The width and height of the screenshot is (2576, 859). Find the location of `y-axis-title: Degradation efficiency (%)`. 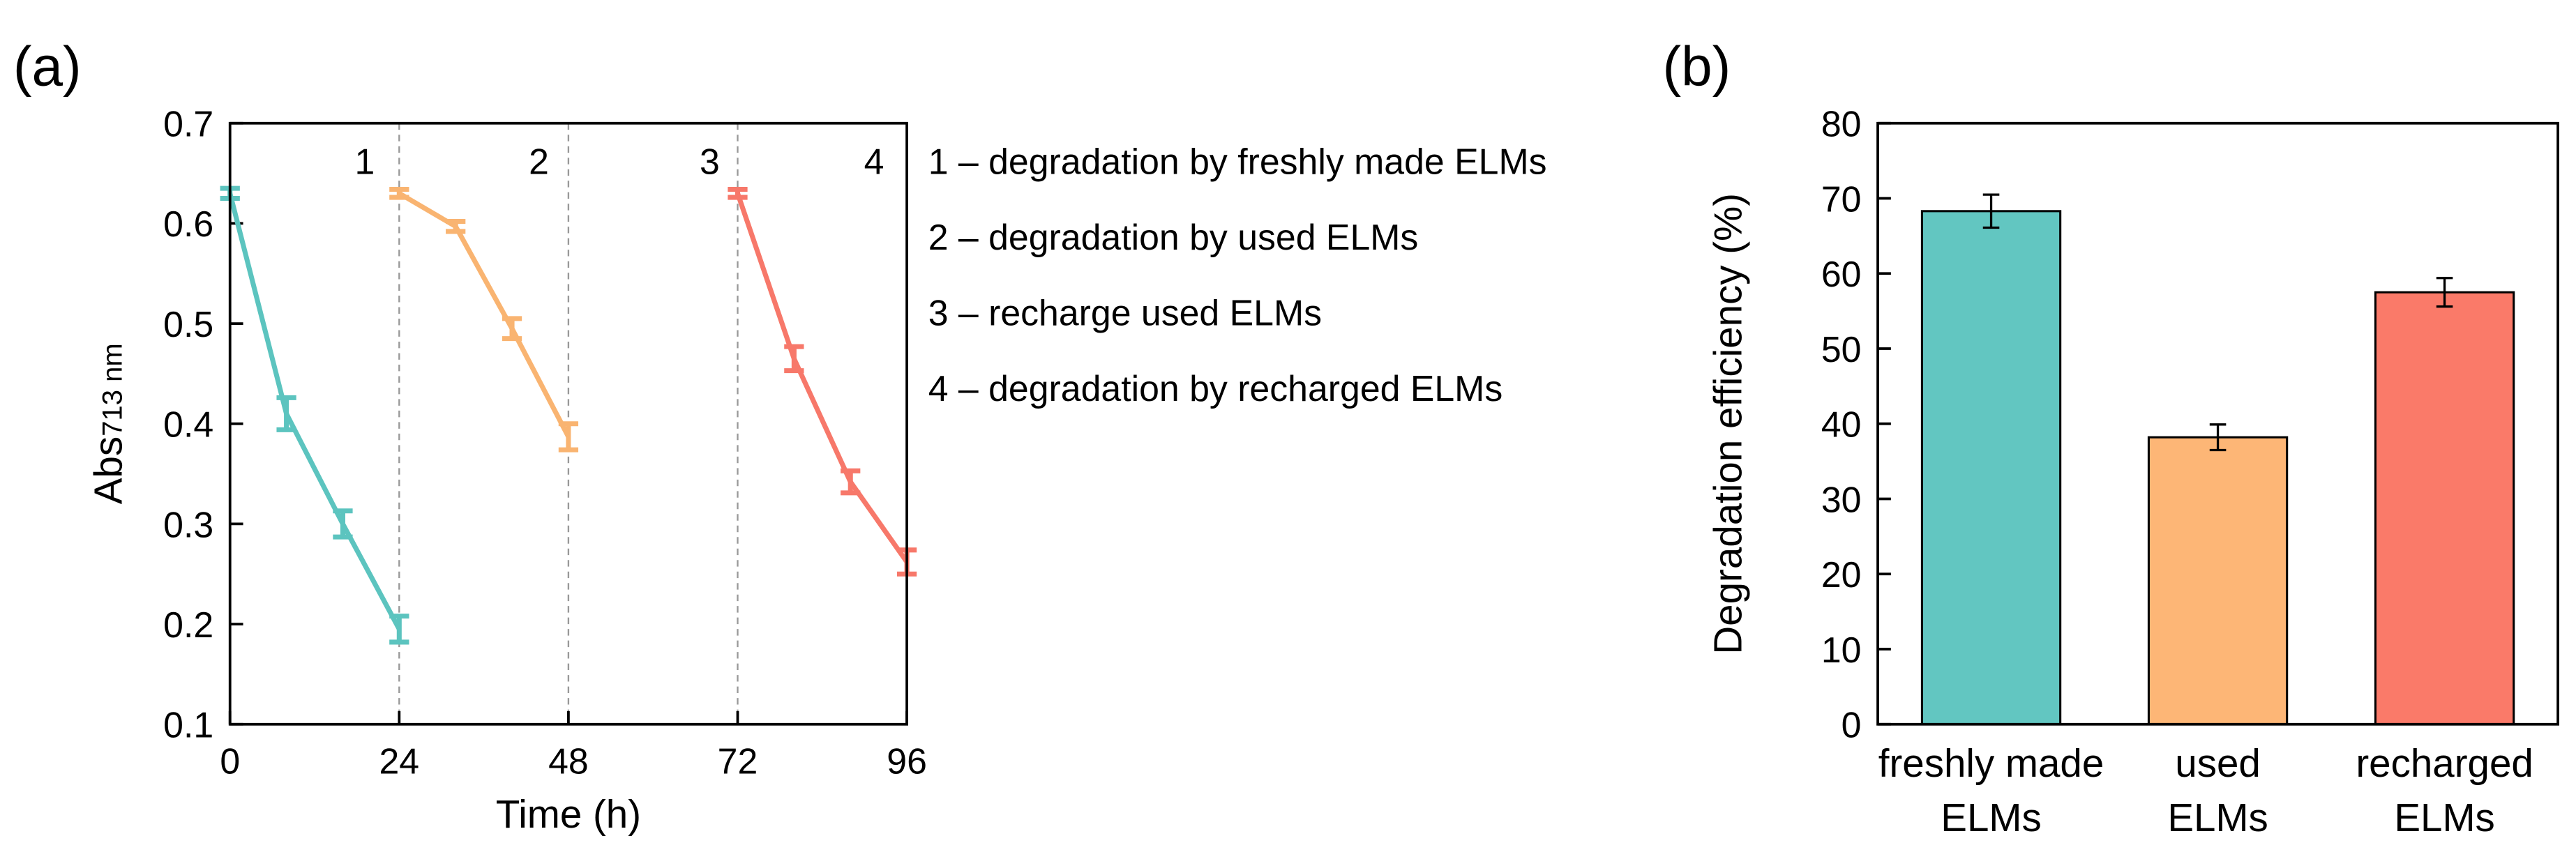

y-axis-title: Degradation efficiency (%) is located at coordinates (1728, 424).